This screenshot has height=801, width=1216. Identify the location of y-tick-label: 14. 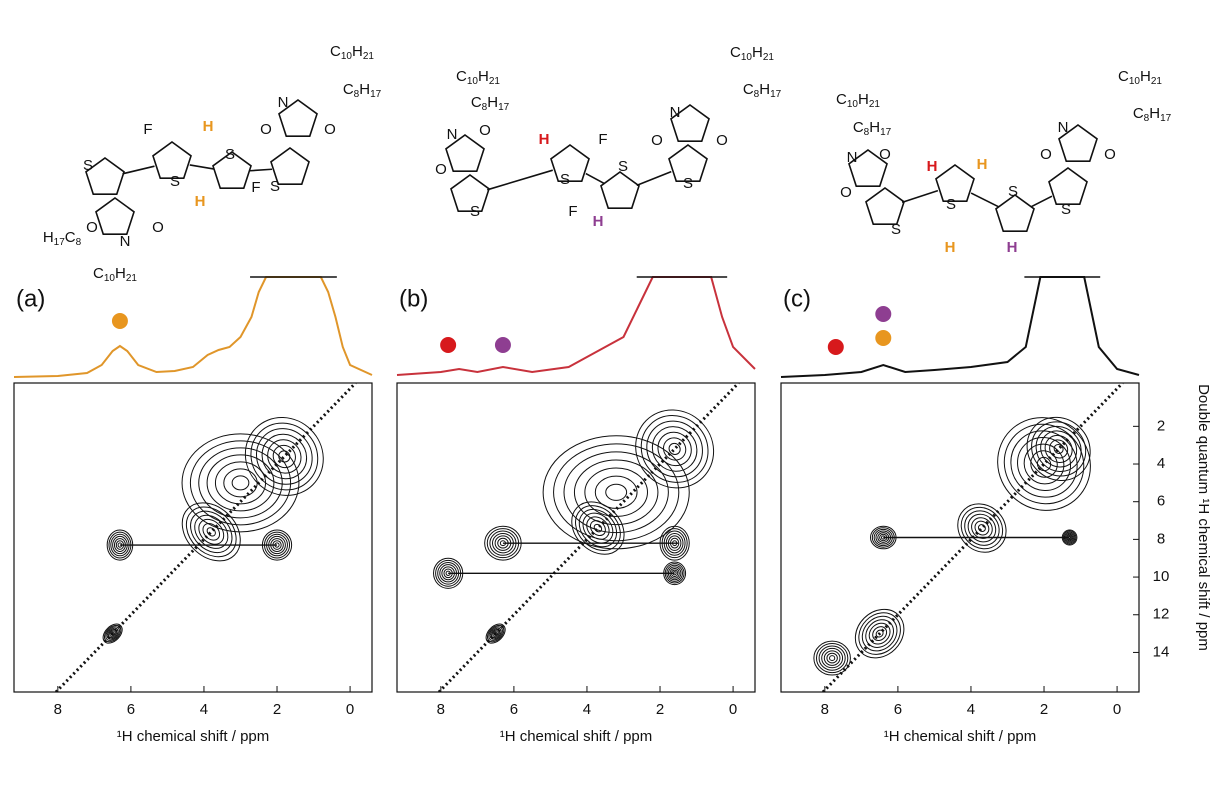
(1161, 651).